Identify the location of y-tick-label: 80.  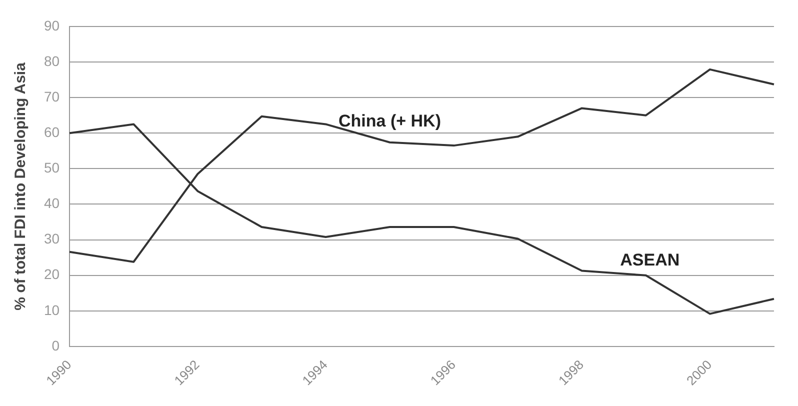
(52, 60).